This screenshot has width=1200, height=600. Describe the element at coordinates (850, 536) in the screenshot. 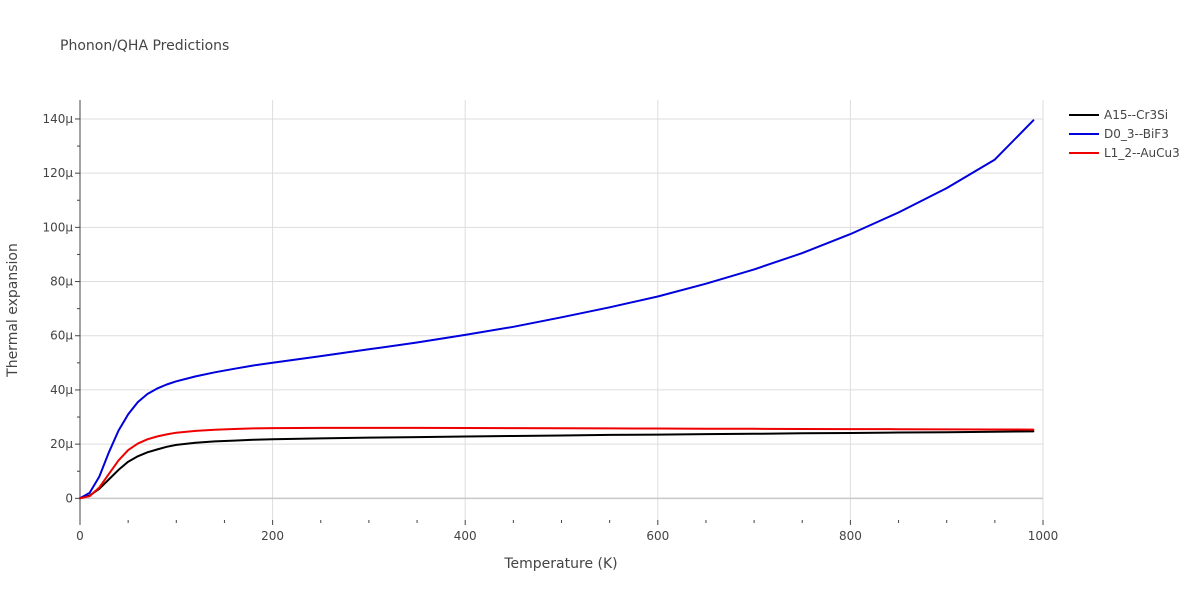

I see `x-tick-label: 800` at that location.